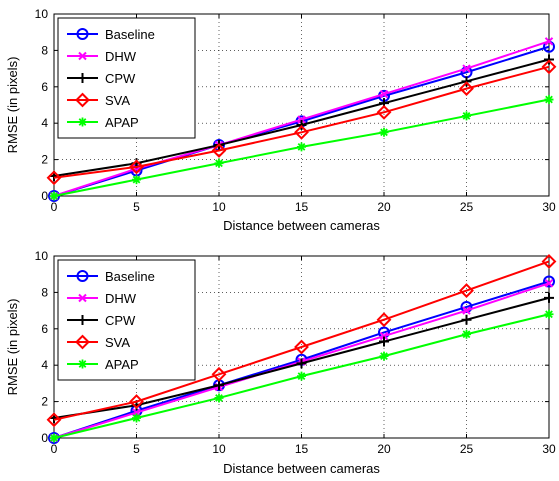 The width and height of the screenshot is (559, 481). Describe the element at coordinates (130, 276) in the screenshot. I see `legend-label: Baseline` at that location.